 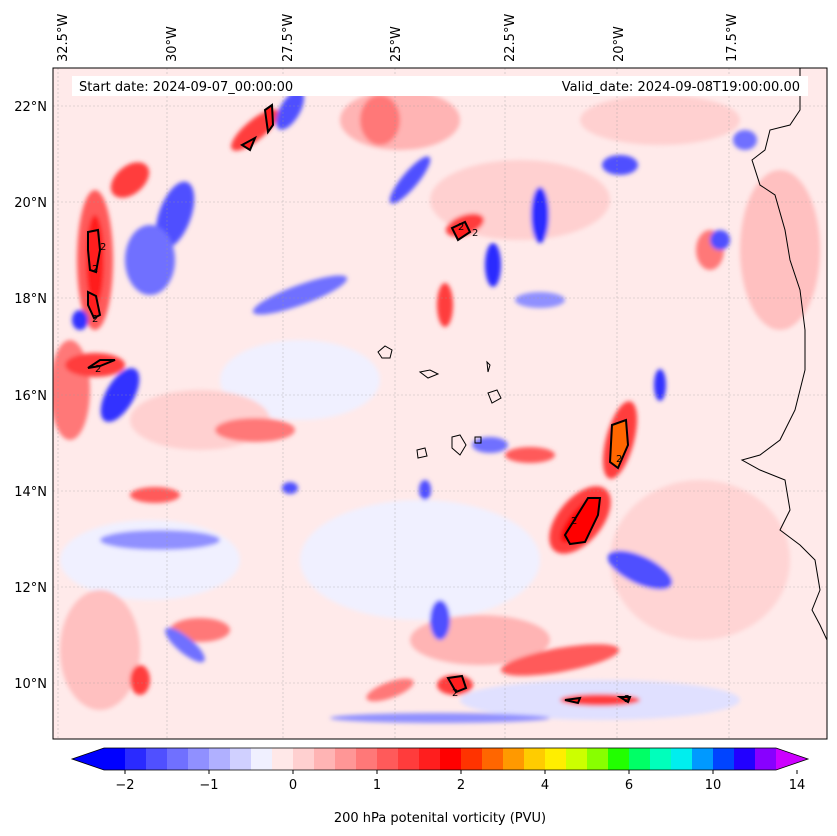 What do you see at coordinates (619, 44) in the screenshot?
I see `lon-tick-label: 20°W` at bounding box center [619, 44].